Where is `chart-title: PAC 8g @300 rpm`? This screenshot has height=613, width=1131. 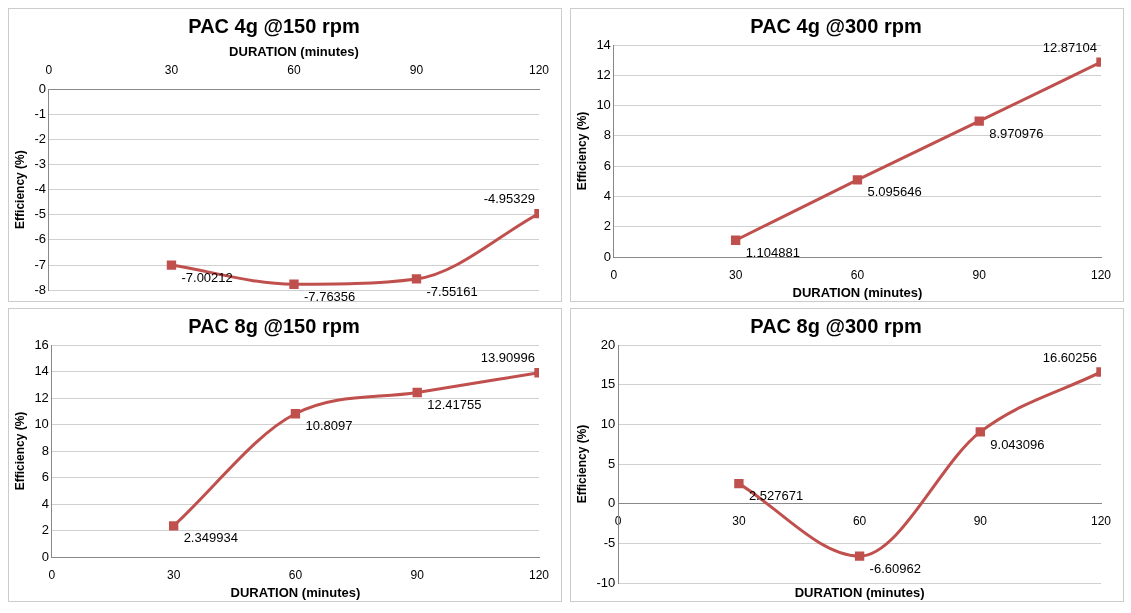 chart-title: PAC 8g @300 rpm is located at coordinates (836, 325).